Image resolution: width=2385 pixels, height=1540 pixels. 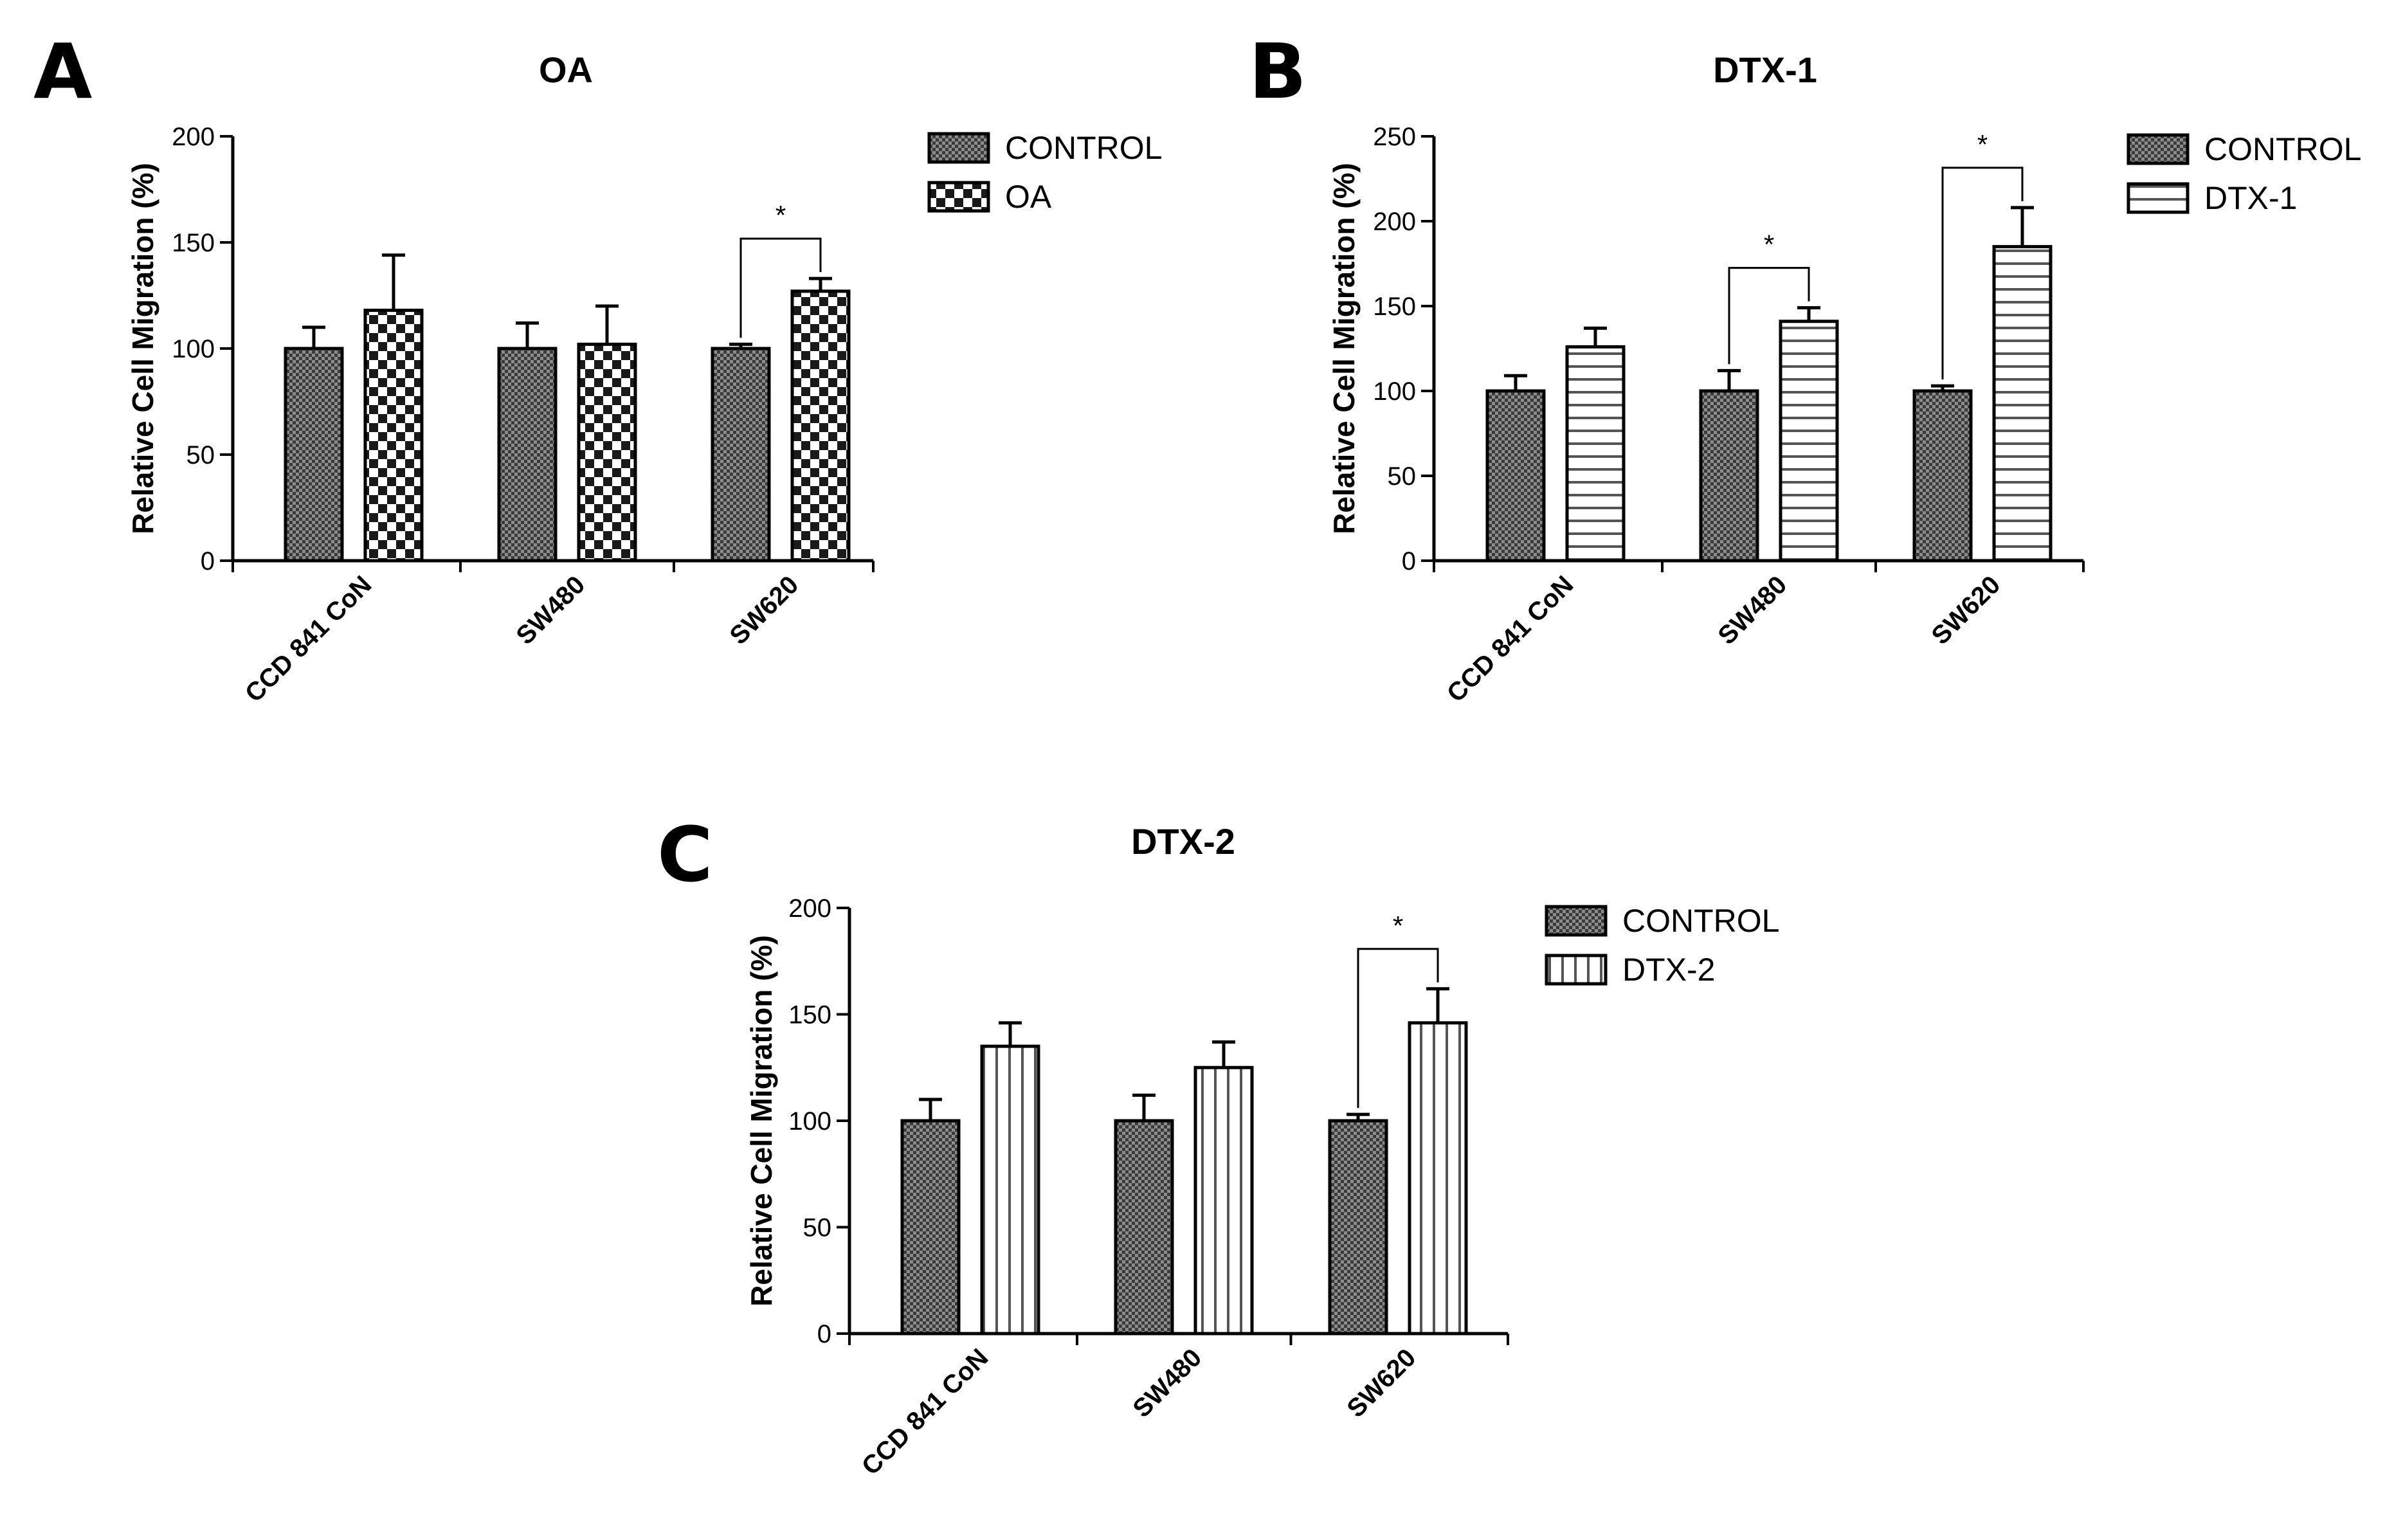 I want to click on panel-letter-a: A, so click(x=62, y=71).